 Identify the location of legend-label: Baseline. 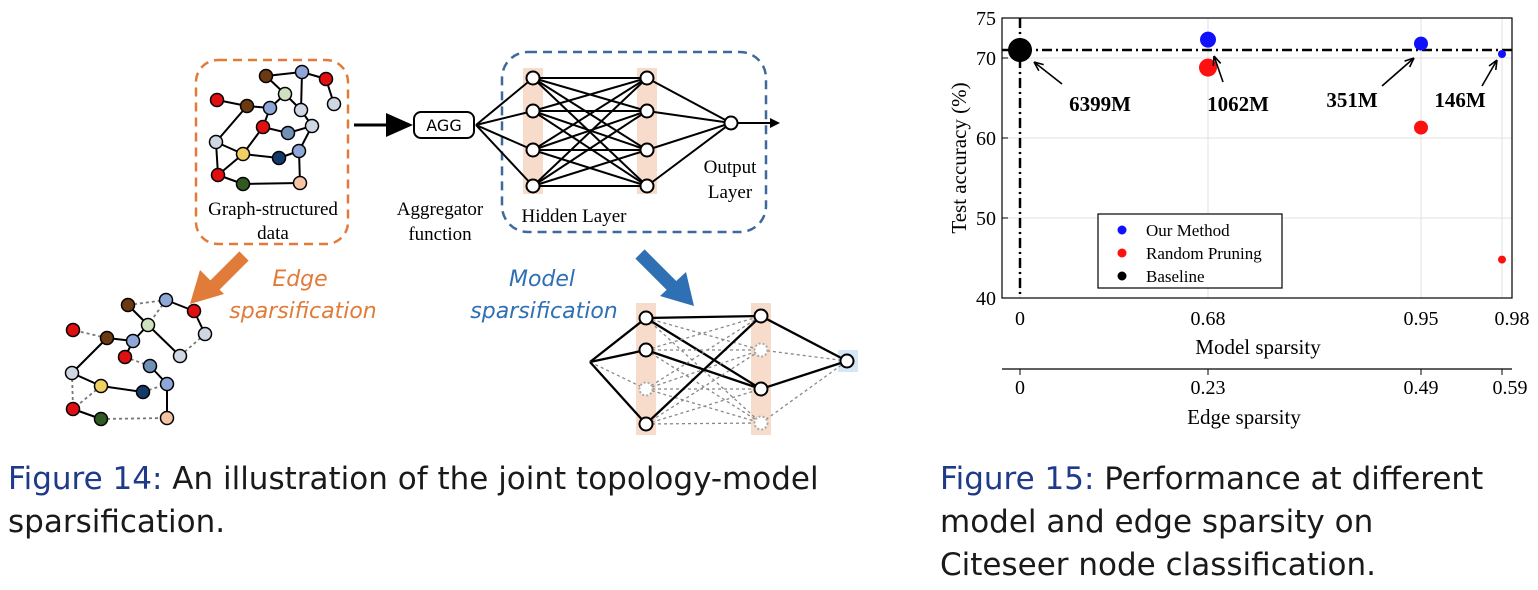
(1175, 276).